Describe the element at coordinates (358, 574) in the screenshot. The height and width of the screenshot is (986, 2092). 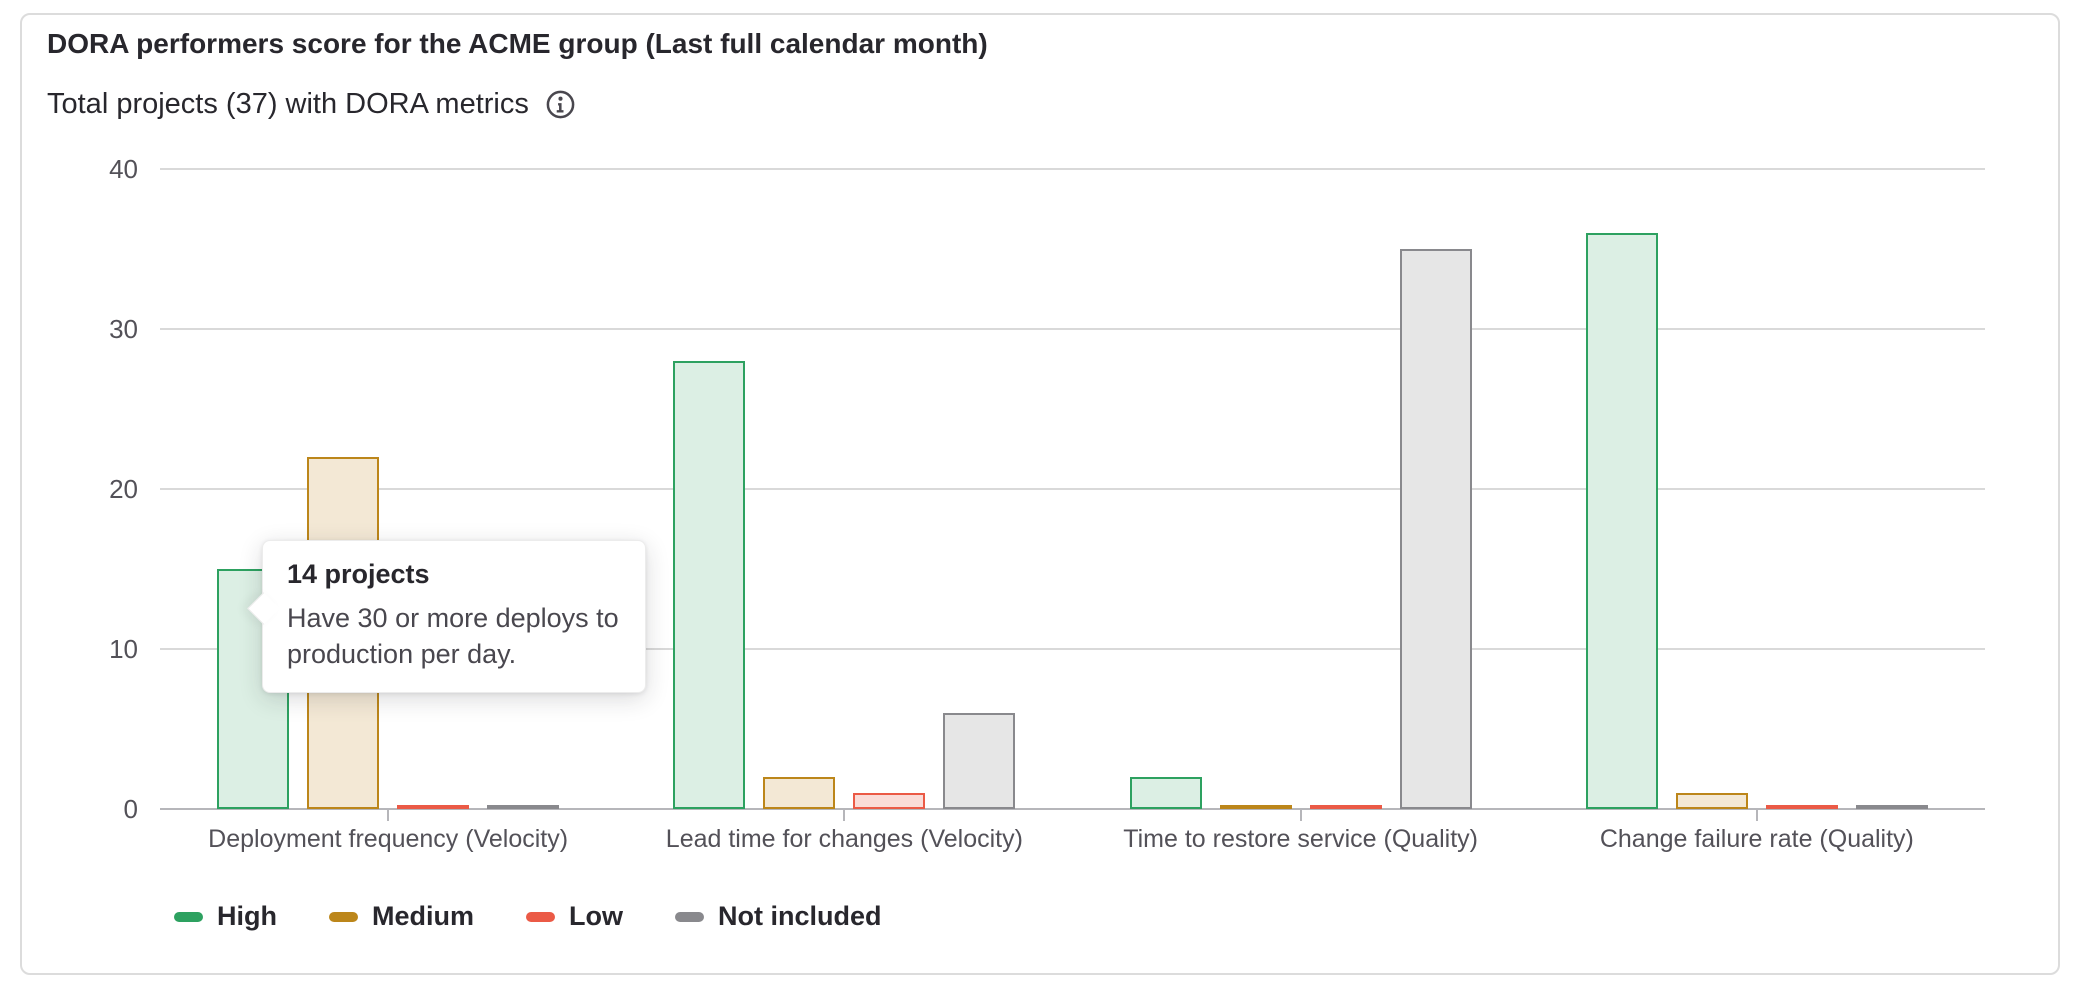
I see `tooltip-title: 14 projects` at that location.